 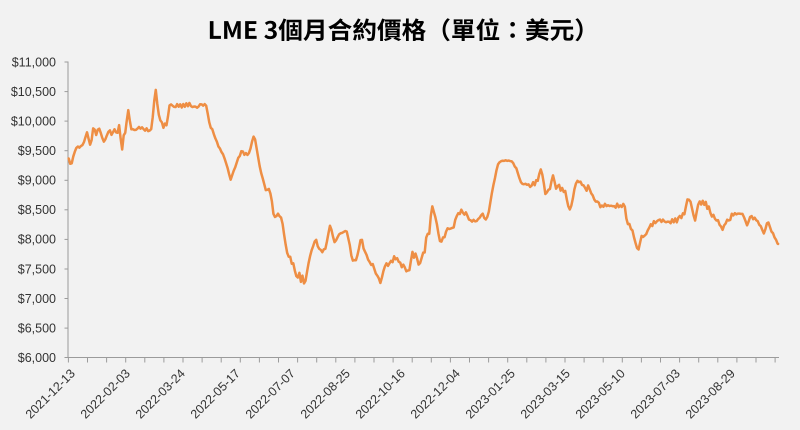 I want to click on svg-text: $6,500, so click(x=37, y=328).